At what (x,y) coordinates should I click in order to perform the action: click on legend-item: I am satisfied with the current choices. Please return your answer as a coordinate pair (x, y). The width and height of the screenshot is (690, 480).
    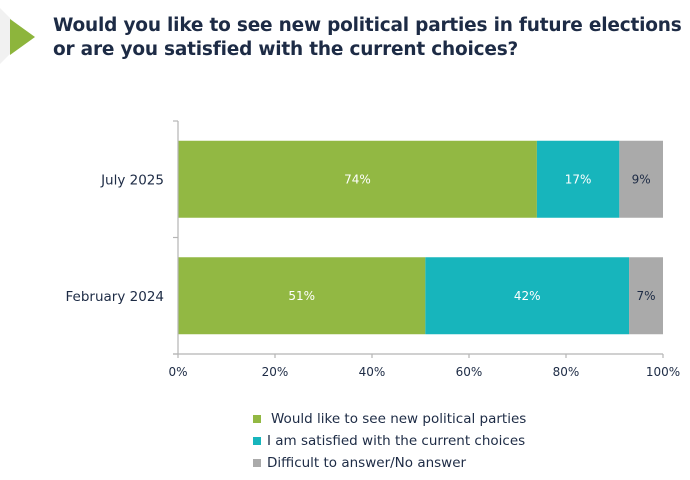
    Looking at the image, I should click on (389, 441).